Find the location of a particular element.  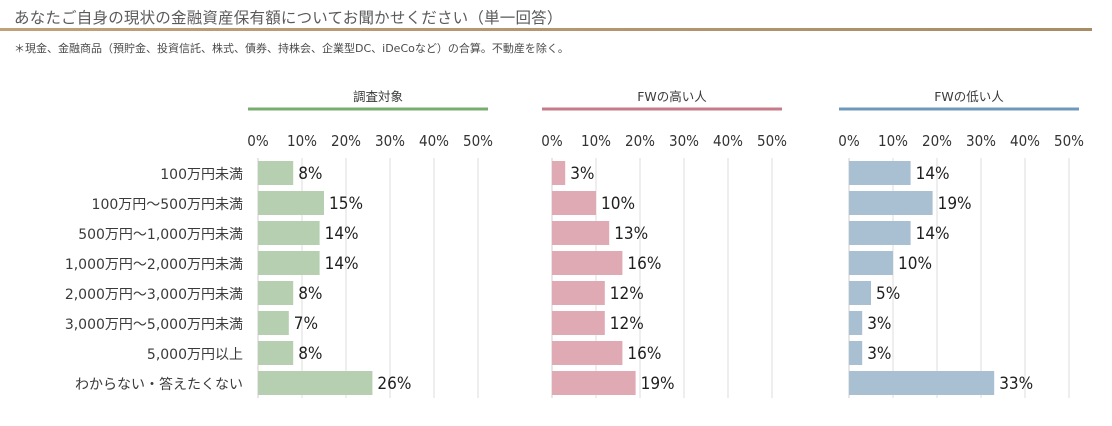

data-label: 7% is located at coordinates (306, 324).